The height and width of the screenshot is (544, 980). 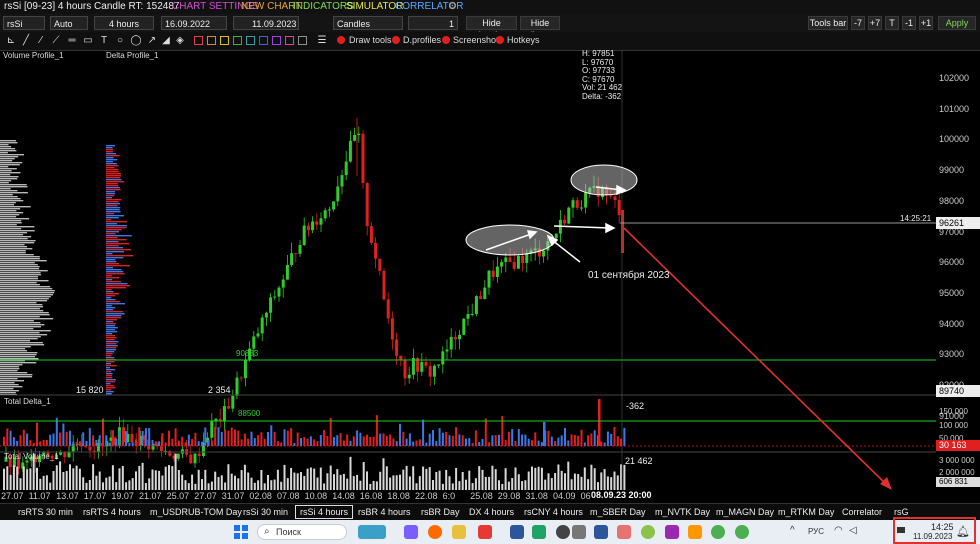 What do you see at coordinates (963, 532) in the screenshot?
I see `notification-bell-icon: 🔔︎` at bounding box center [963, 532].